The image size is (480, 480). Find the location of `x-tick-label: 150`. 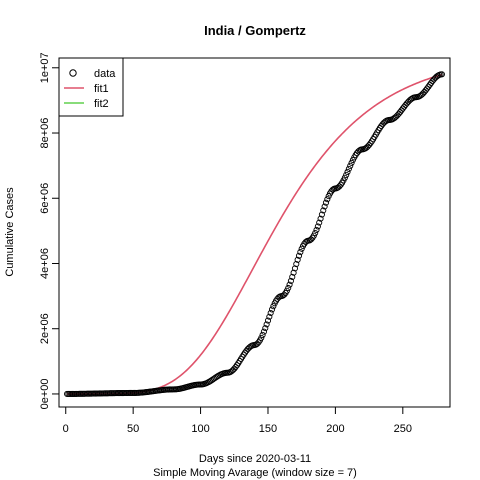

x-tick-label: 150 is located at coordinates (268, 429).